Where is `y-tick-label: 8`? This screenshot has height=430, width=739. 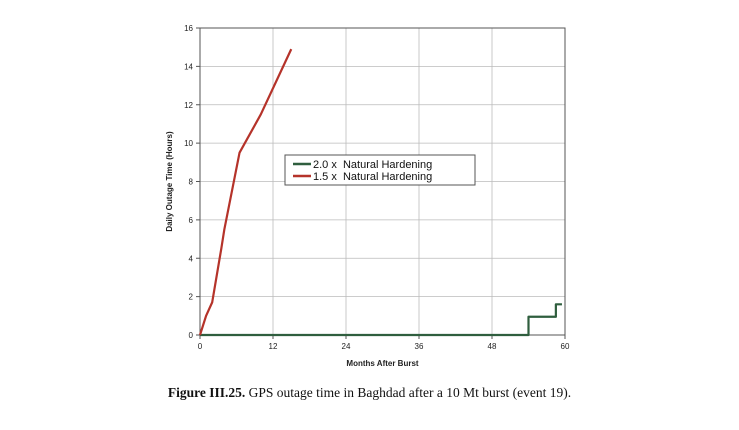
y-tick-label: 8 is located at coordinates (191, 182).